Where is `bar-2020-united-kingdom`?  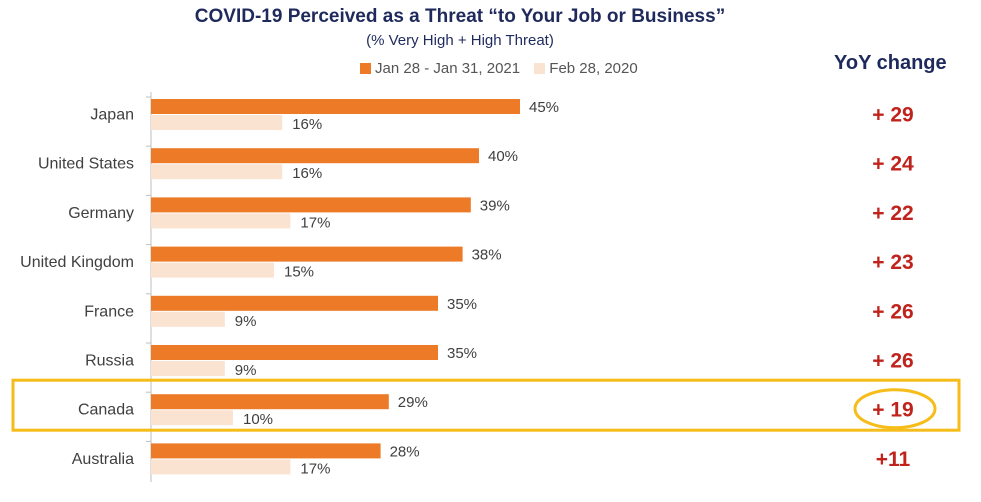
bar-2020-united-kingdom is located at coordinates (212, 270).